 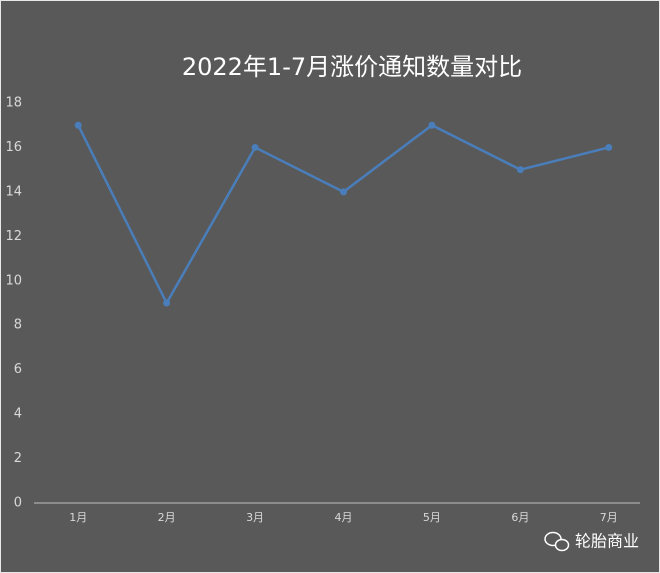 I want to click on x-tick-label: 6月, so click(x=520, y=517).